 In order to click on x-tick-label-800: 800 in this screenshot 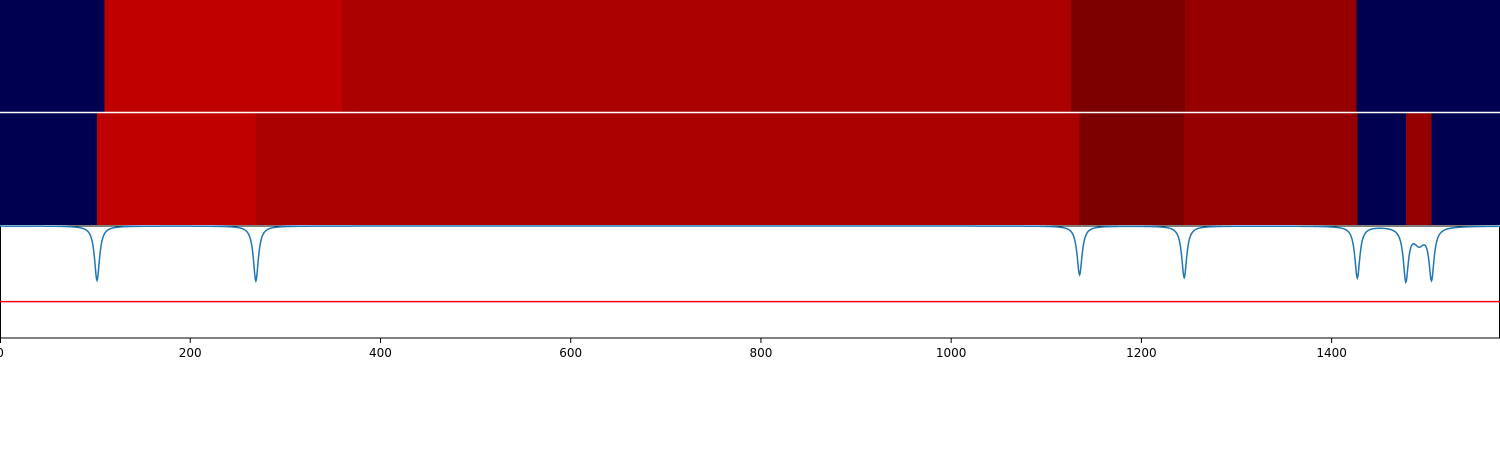, I will do `click(760, 353)`.